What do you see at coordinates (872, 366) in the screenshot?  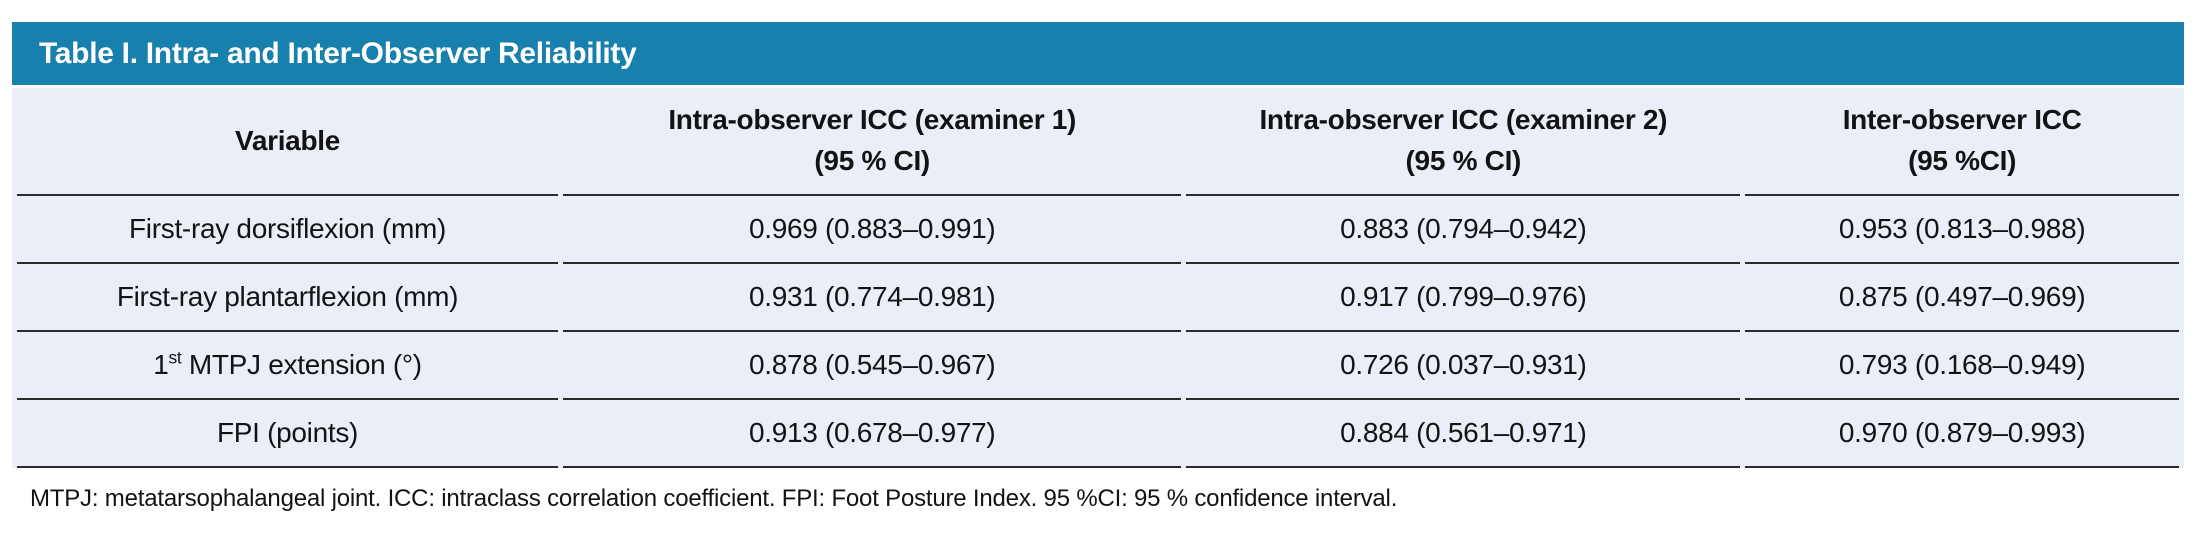 I see `icc-examiner1-cell: 0.878 (0.545–0.967)` at bounding box center [872, 366].